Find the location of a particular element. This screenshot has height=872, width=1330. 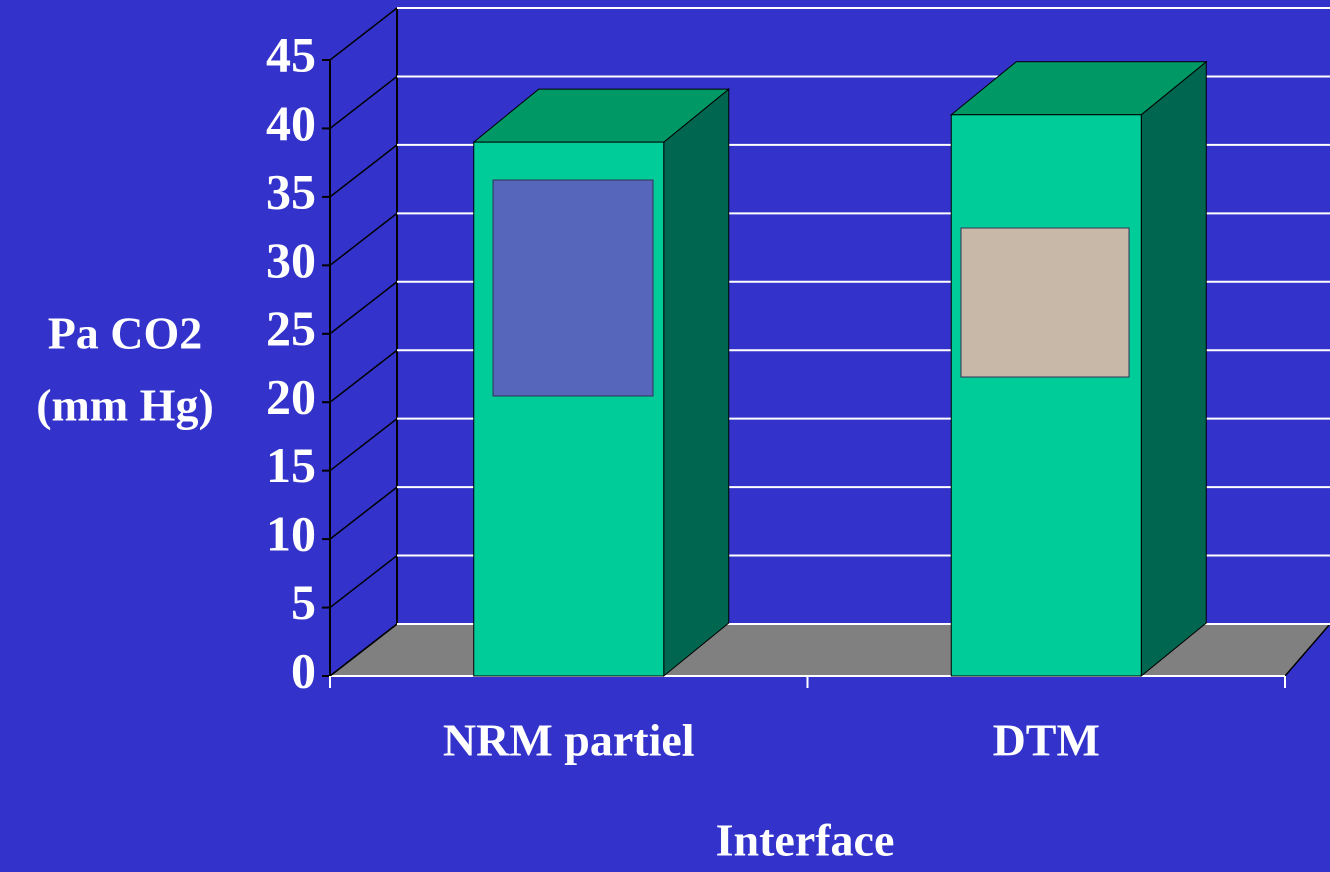

x-axis-label: Interface is located at coordinates (805, 840).